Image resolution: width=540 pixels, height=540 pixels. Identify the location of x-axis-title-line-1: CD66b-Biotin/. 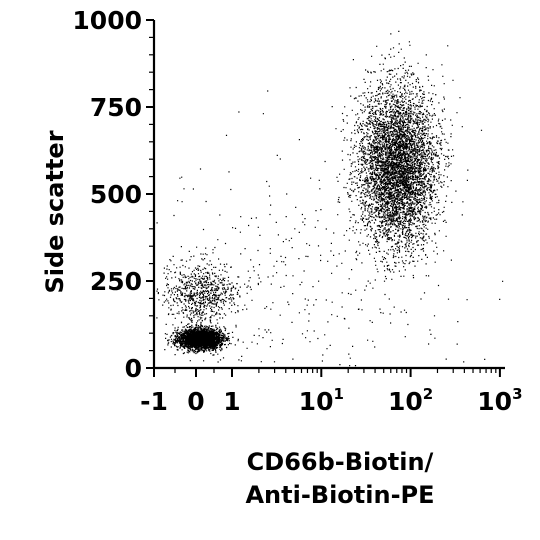
(340, 462).